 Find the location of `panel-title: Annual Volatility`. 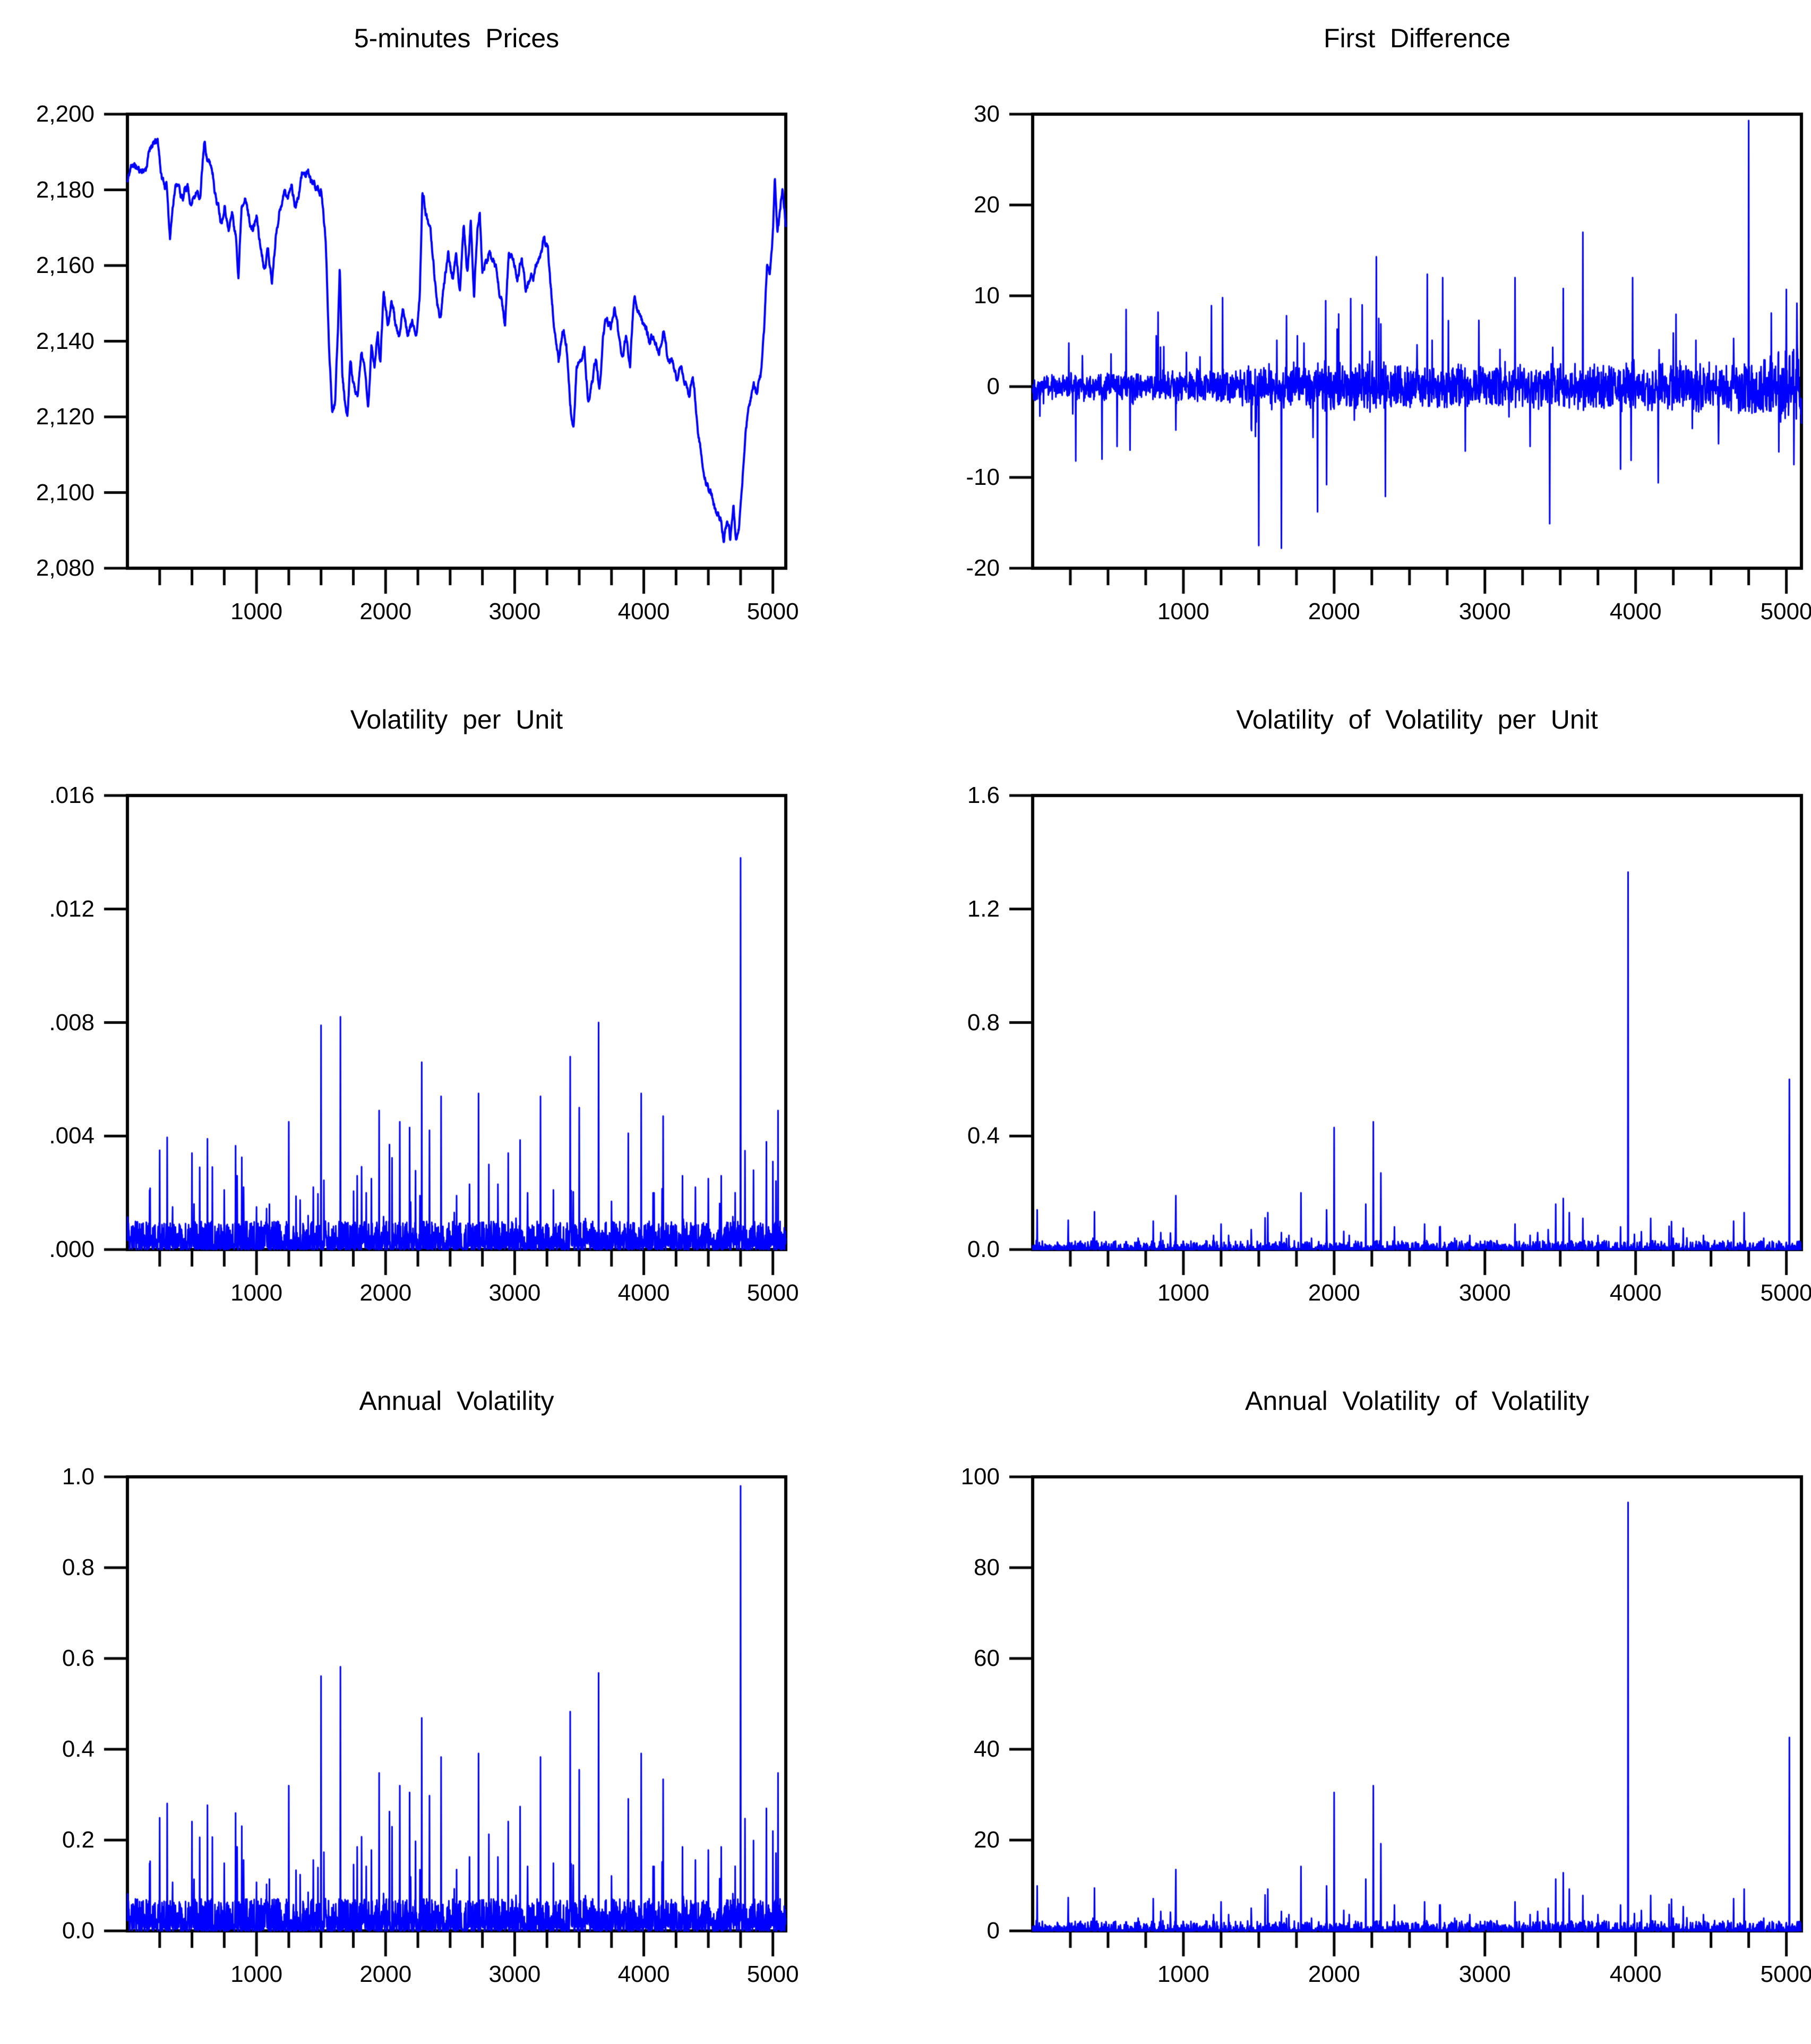

panel-title: Annual Volatility is located at coordinates (456, 1401).